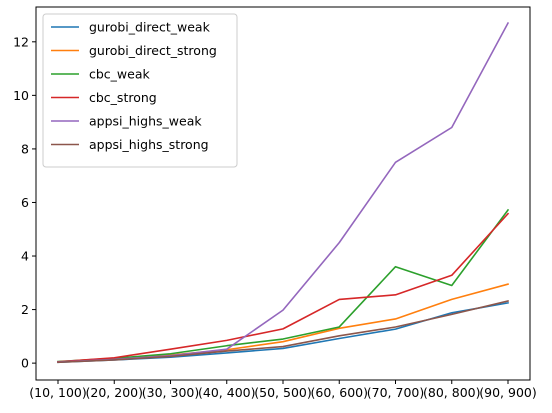 The height and width of the screenshot is (413, 552). What do you see at coordinates (25, 256) in the screenshot?
I see `y-tick-label: 4` at bounding box center [25, 256].